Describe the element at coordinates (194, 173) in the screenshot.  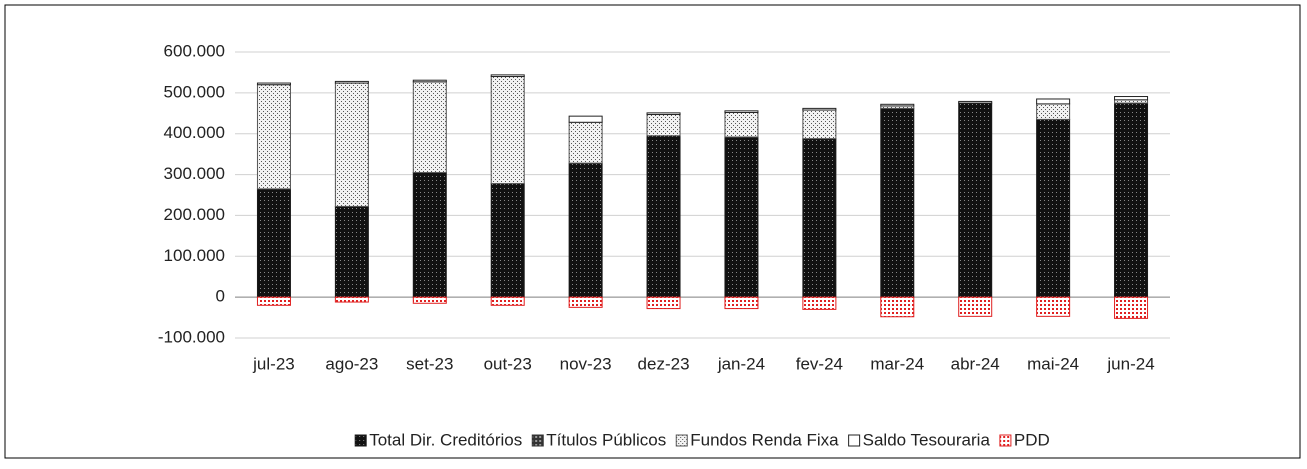
I see `y-tick-label: 300.000` at that location.